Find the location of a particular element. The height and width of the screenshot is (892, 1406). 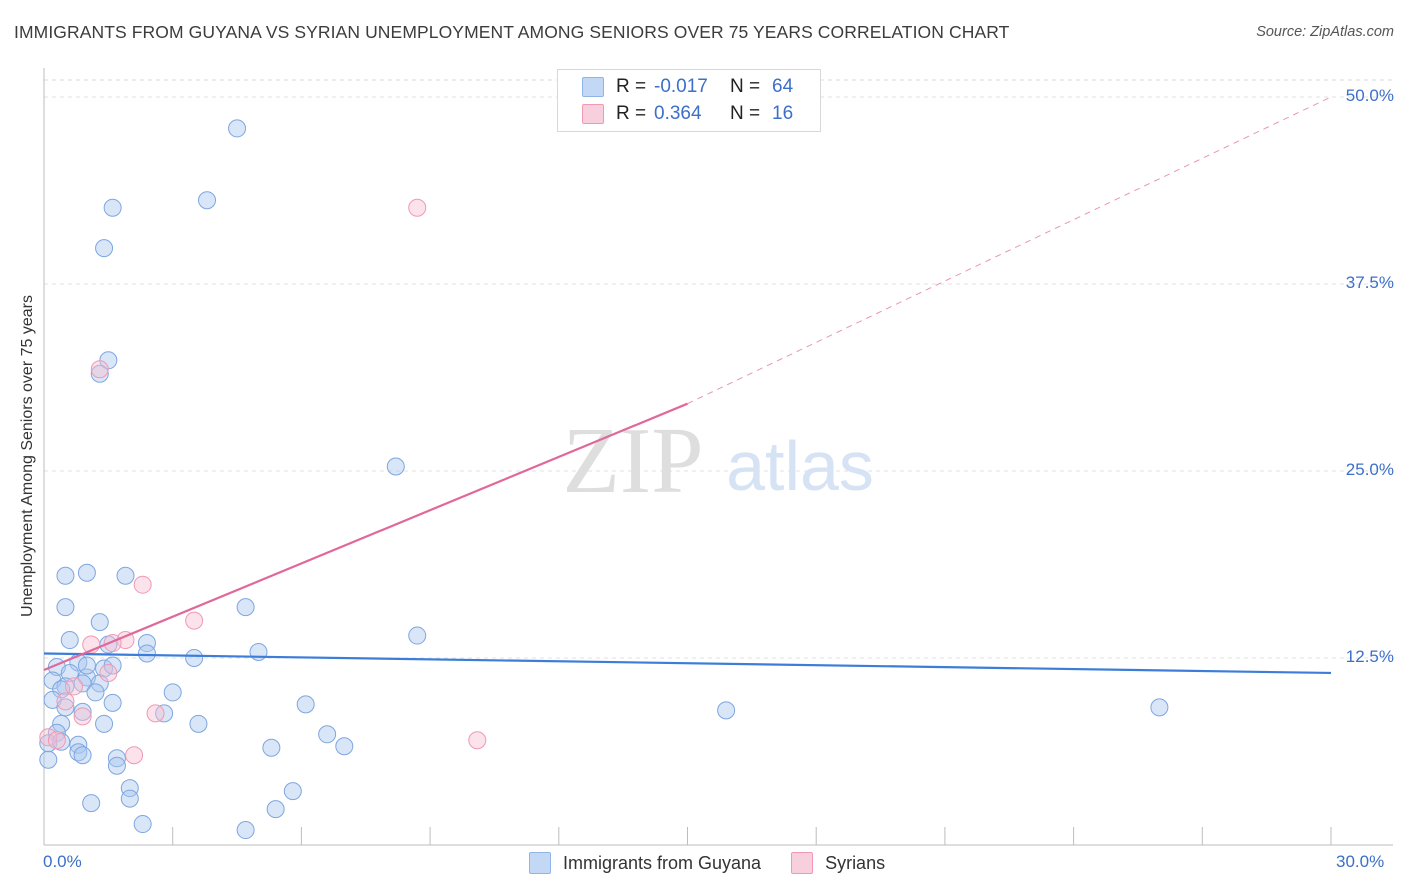

legend-item-guyana: Immigrants from Guyana is located at coordinates (645, 863).